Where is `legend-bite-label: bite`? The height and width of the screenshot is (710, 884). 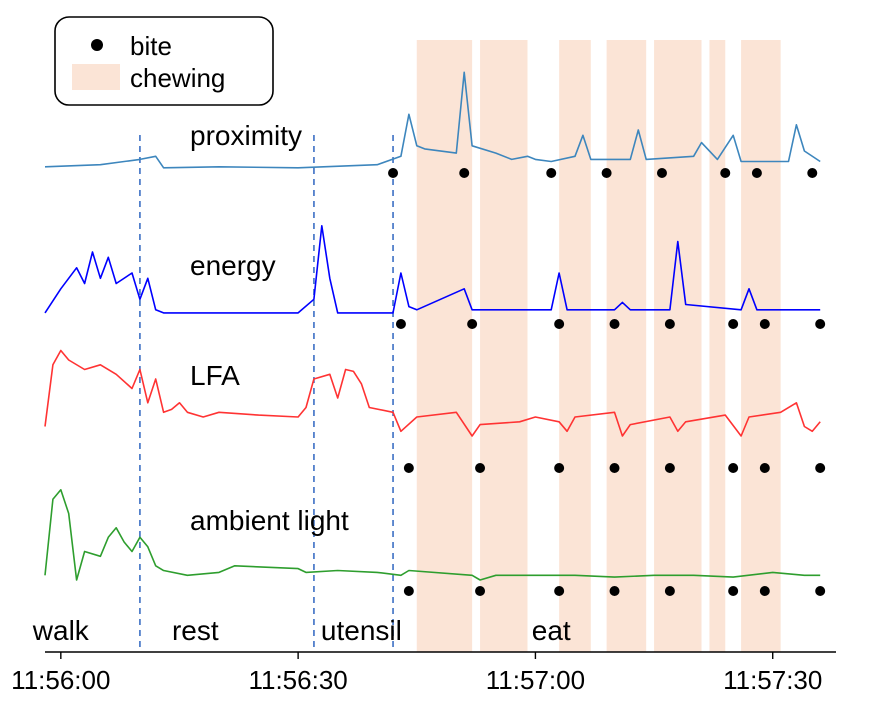 legend-bite-label: bite is located at coordinates (151, 46).